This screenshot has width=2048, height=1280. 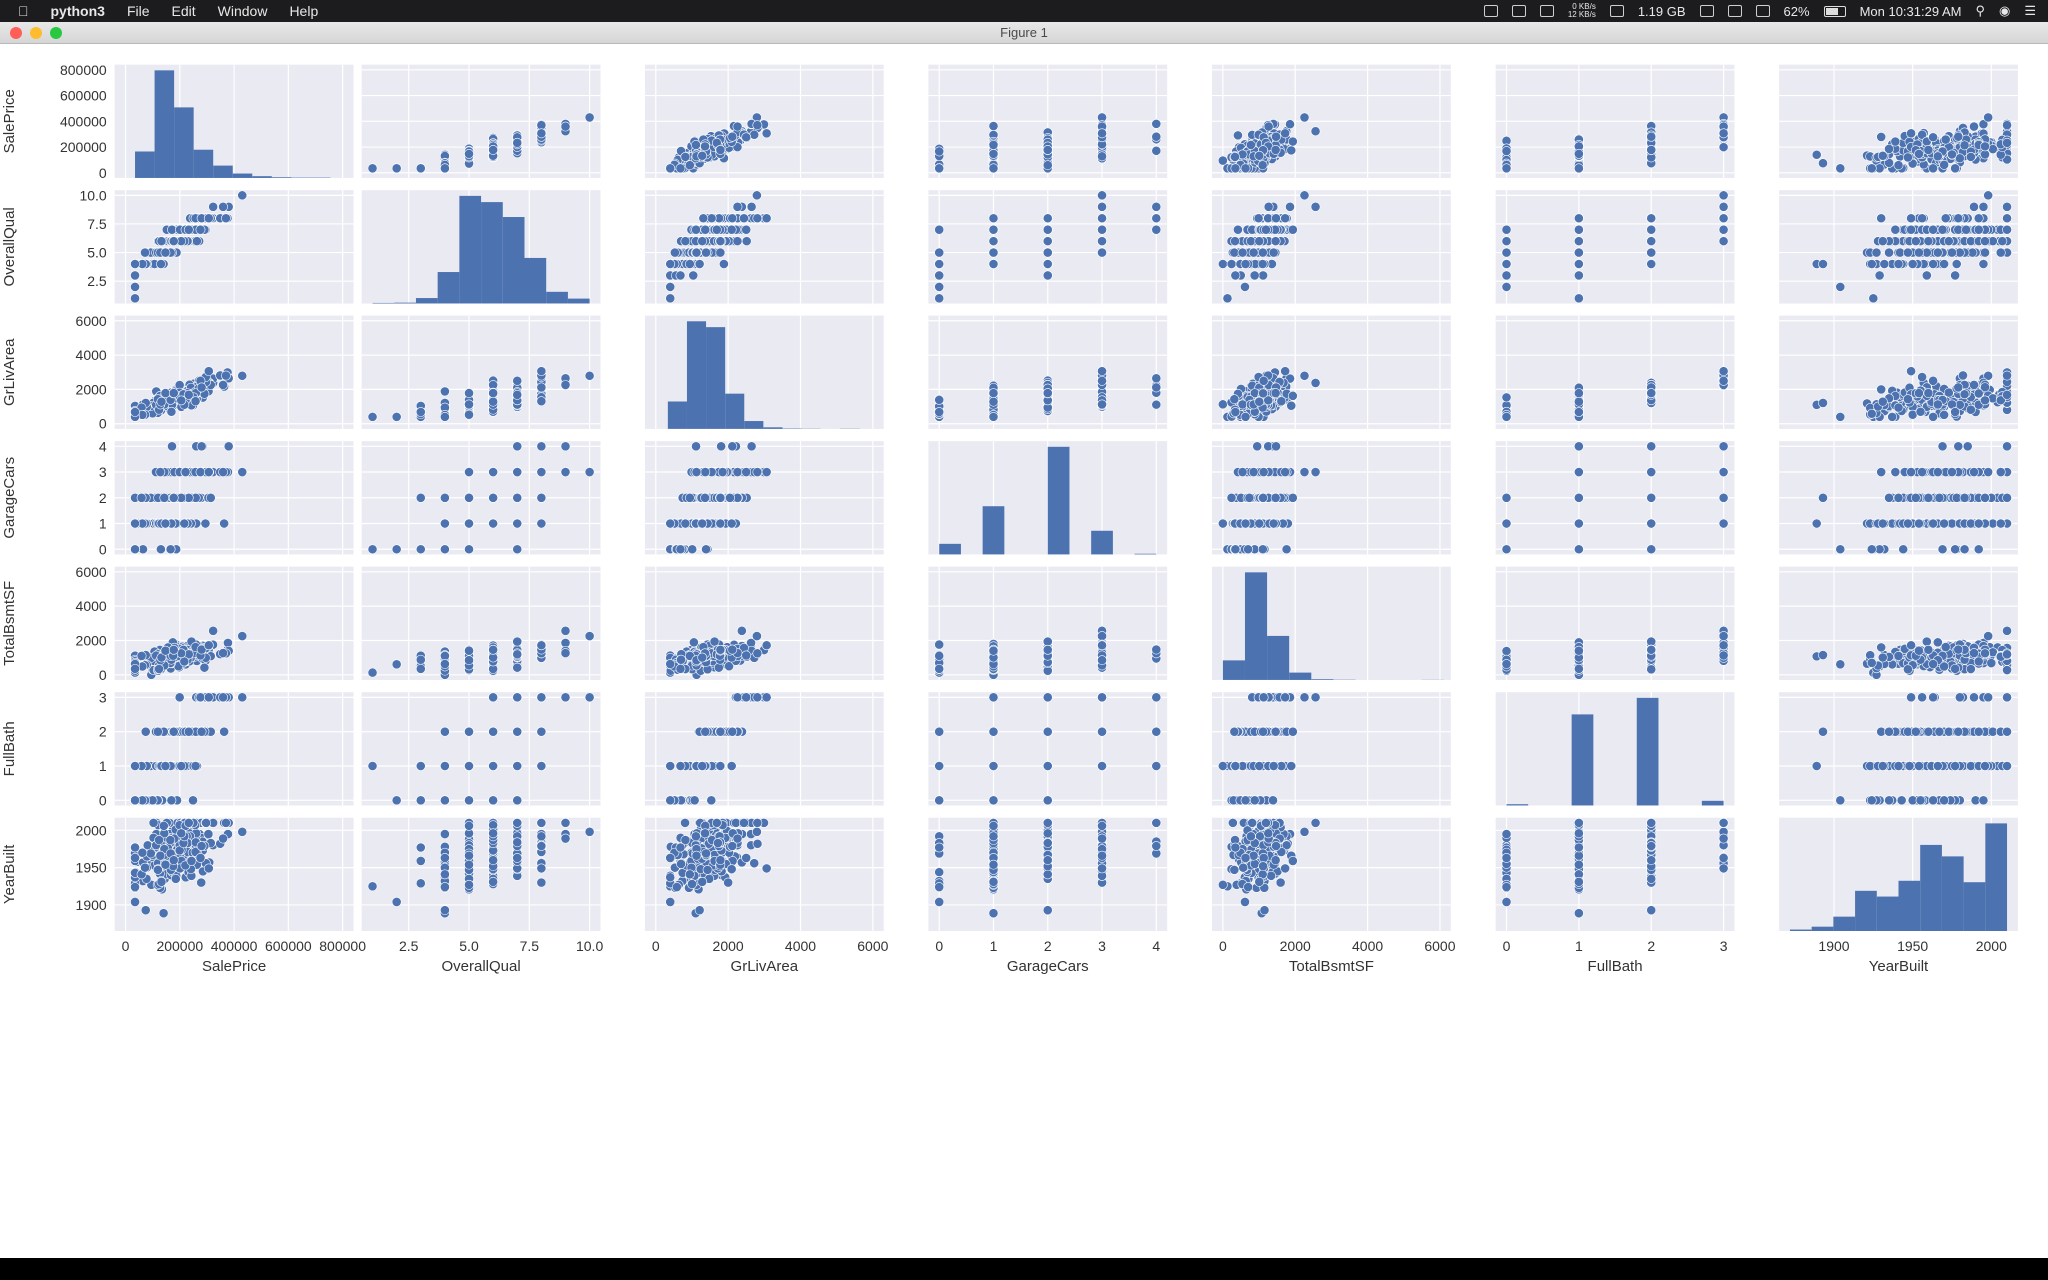 What do you see at coordinates (1616, 11) in the screenshot?
I see `graph-icon` at bounding box center [1616, 11].